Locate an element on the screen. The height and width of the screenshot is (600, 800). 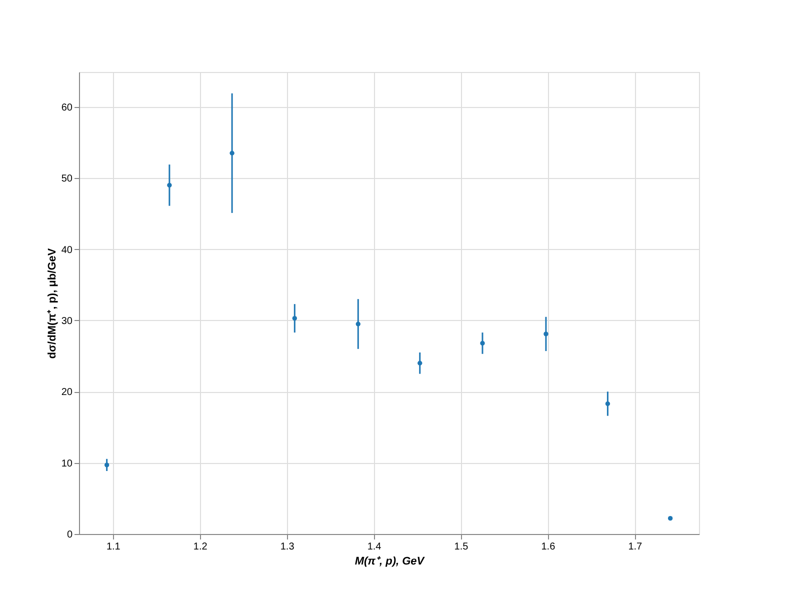
y-tick-label: 0 is located at coordinates (69, 535).